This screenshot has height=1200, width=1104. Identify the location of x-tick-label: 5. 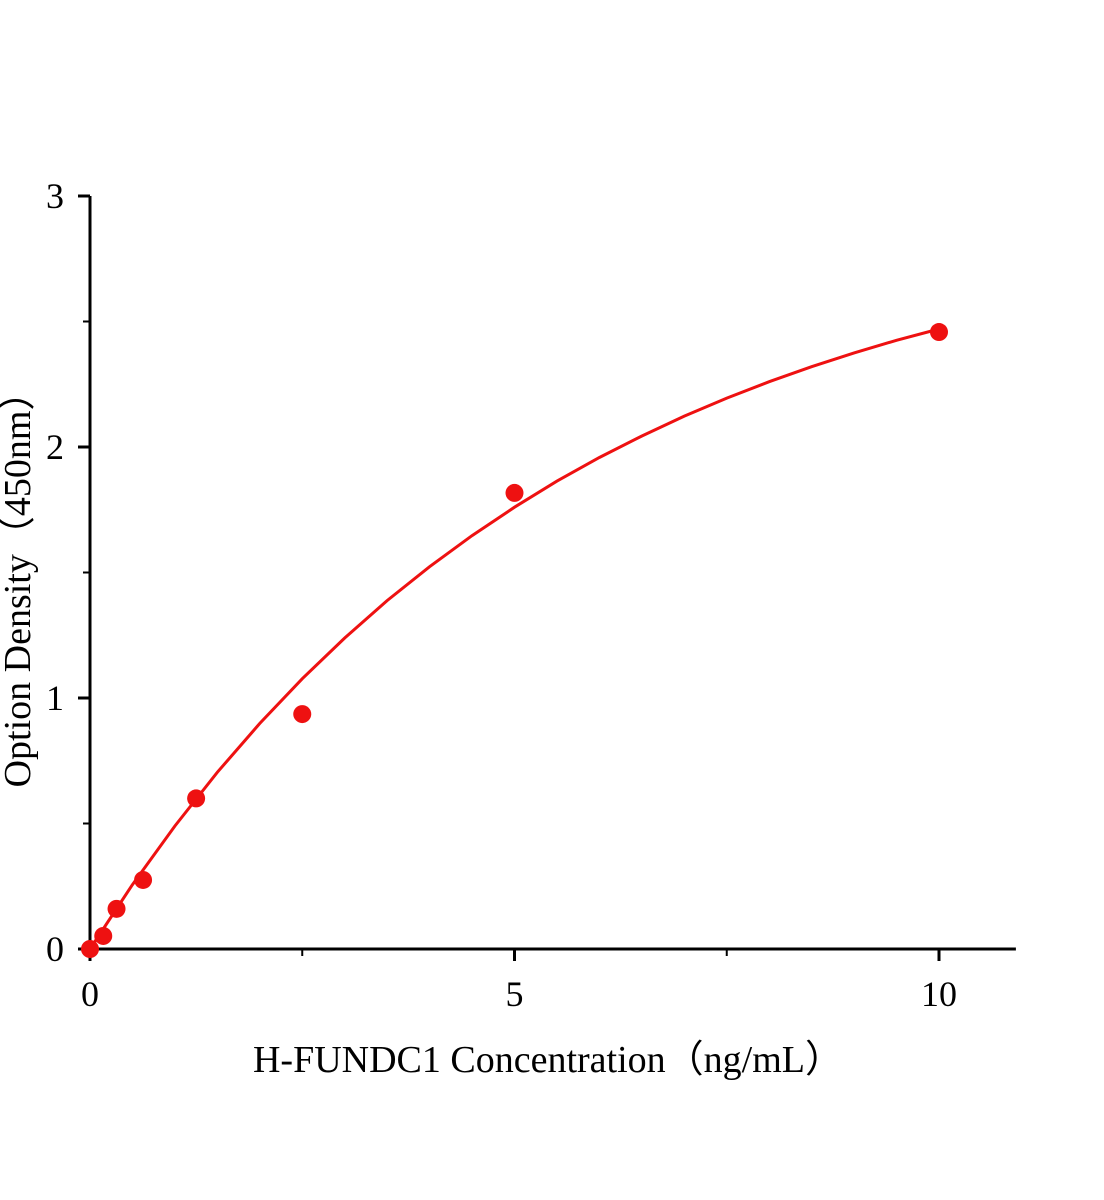
(515, 994).